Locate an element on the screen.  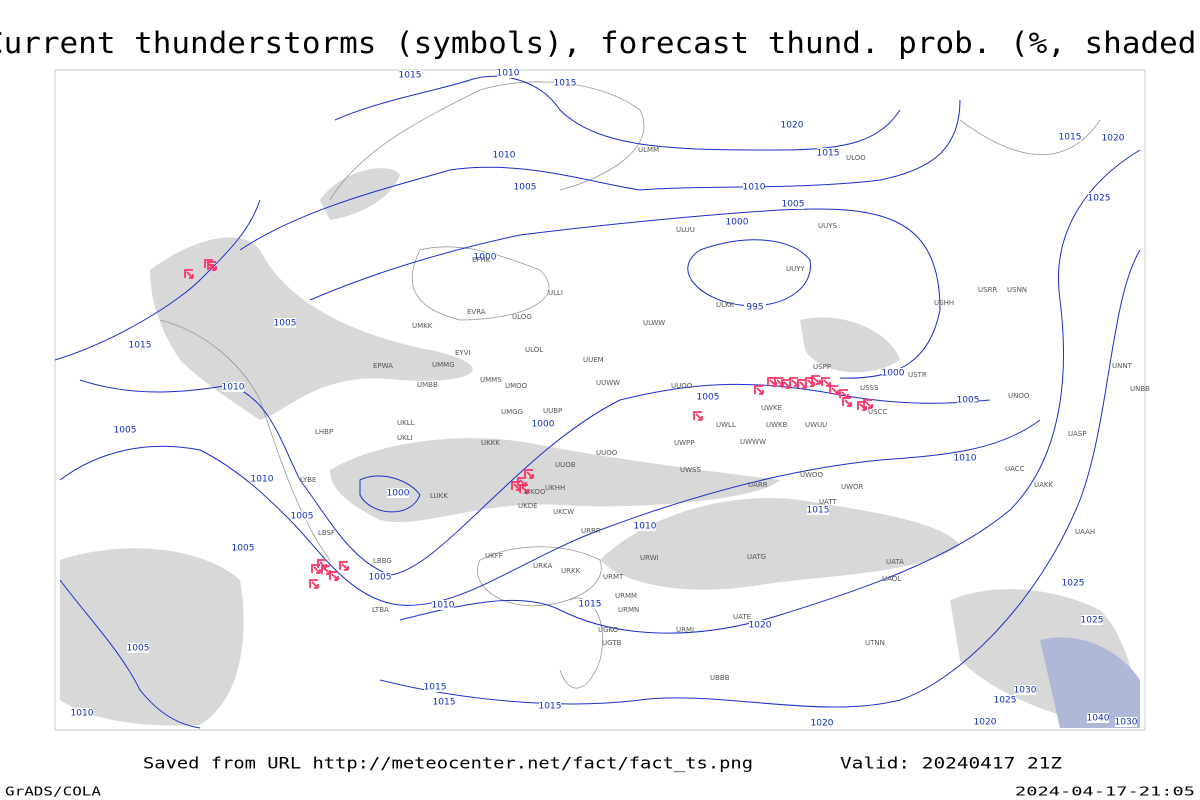
station-label: LUKK is located at coordinates (439, 496).